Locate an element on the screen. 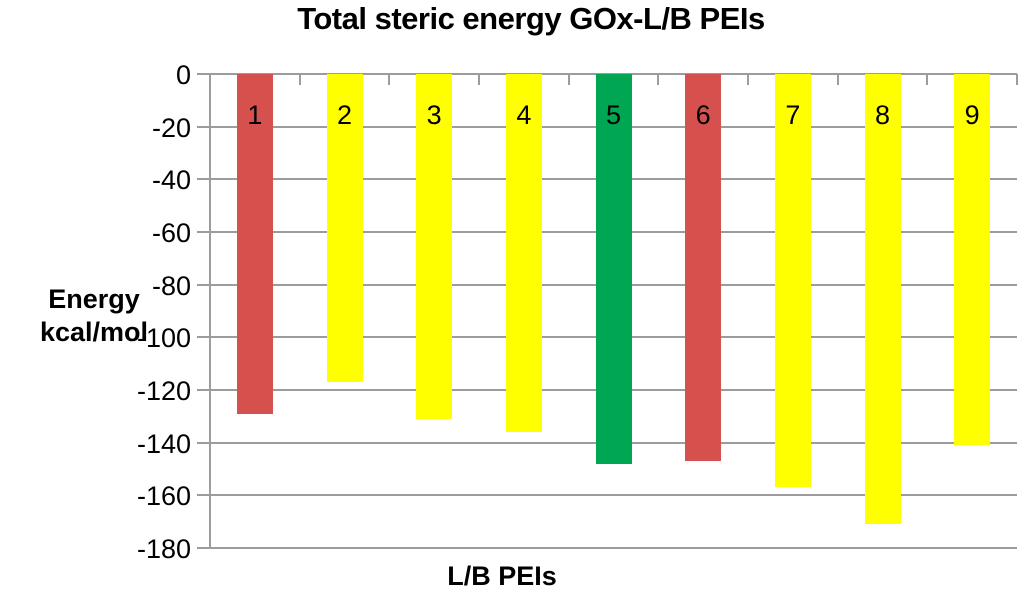 This screenshot has height=603, width=1024. bar-label-7: 7 is located at coordinates (793, 115).